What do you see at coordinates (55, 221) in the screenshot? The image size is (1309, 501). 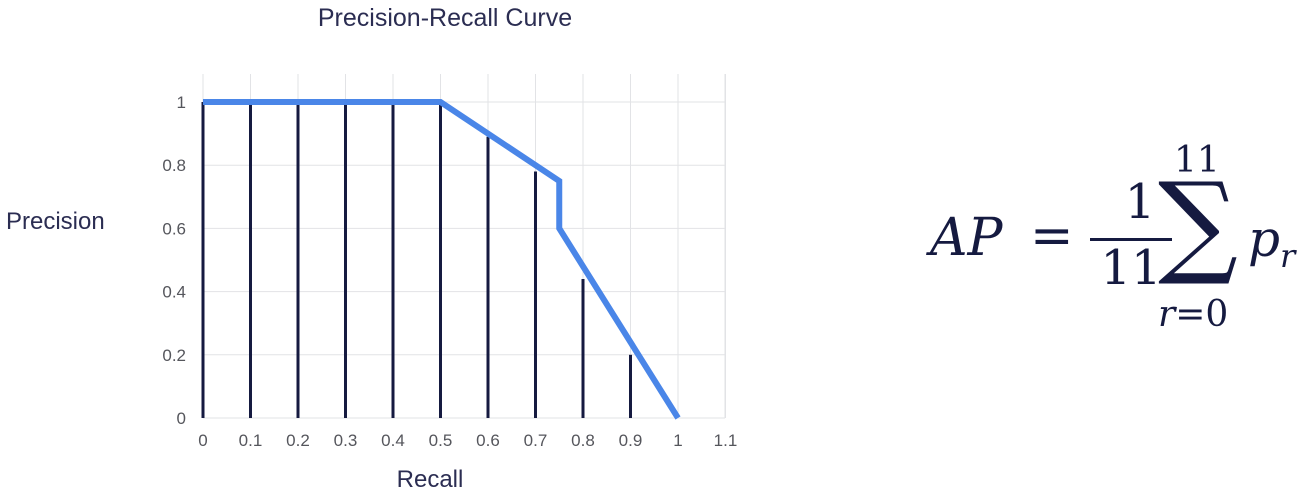 I see `y-axis-label: Precision` at bounding box center [55, 221].